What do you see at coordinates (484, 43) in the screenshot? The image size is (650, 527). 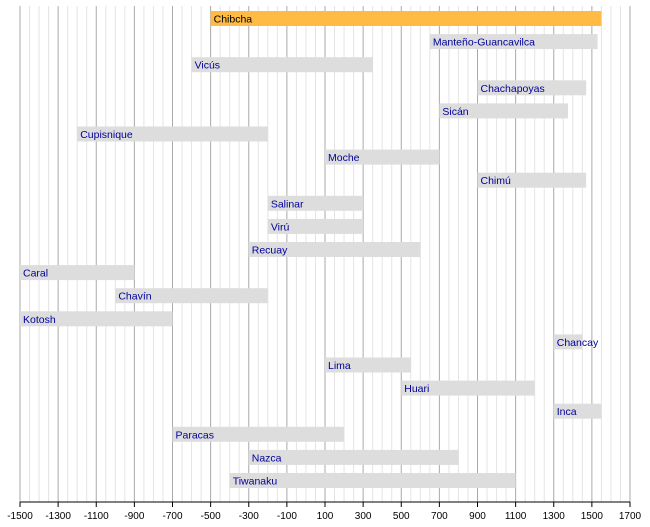 I see `bar-label: Manteño-Guancavilca` at bounding box center [484, 43].